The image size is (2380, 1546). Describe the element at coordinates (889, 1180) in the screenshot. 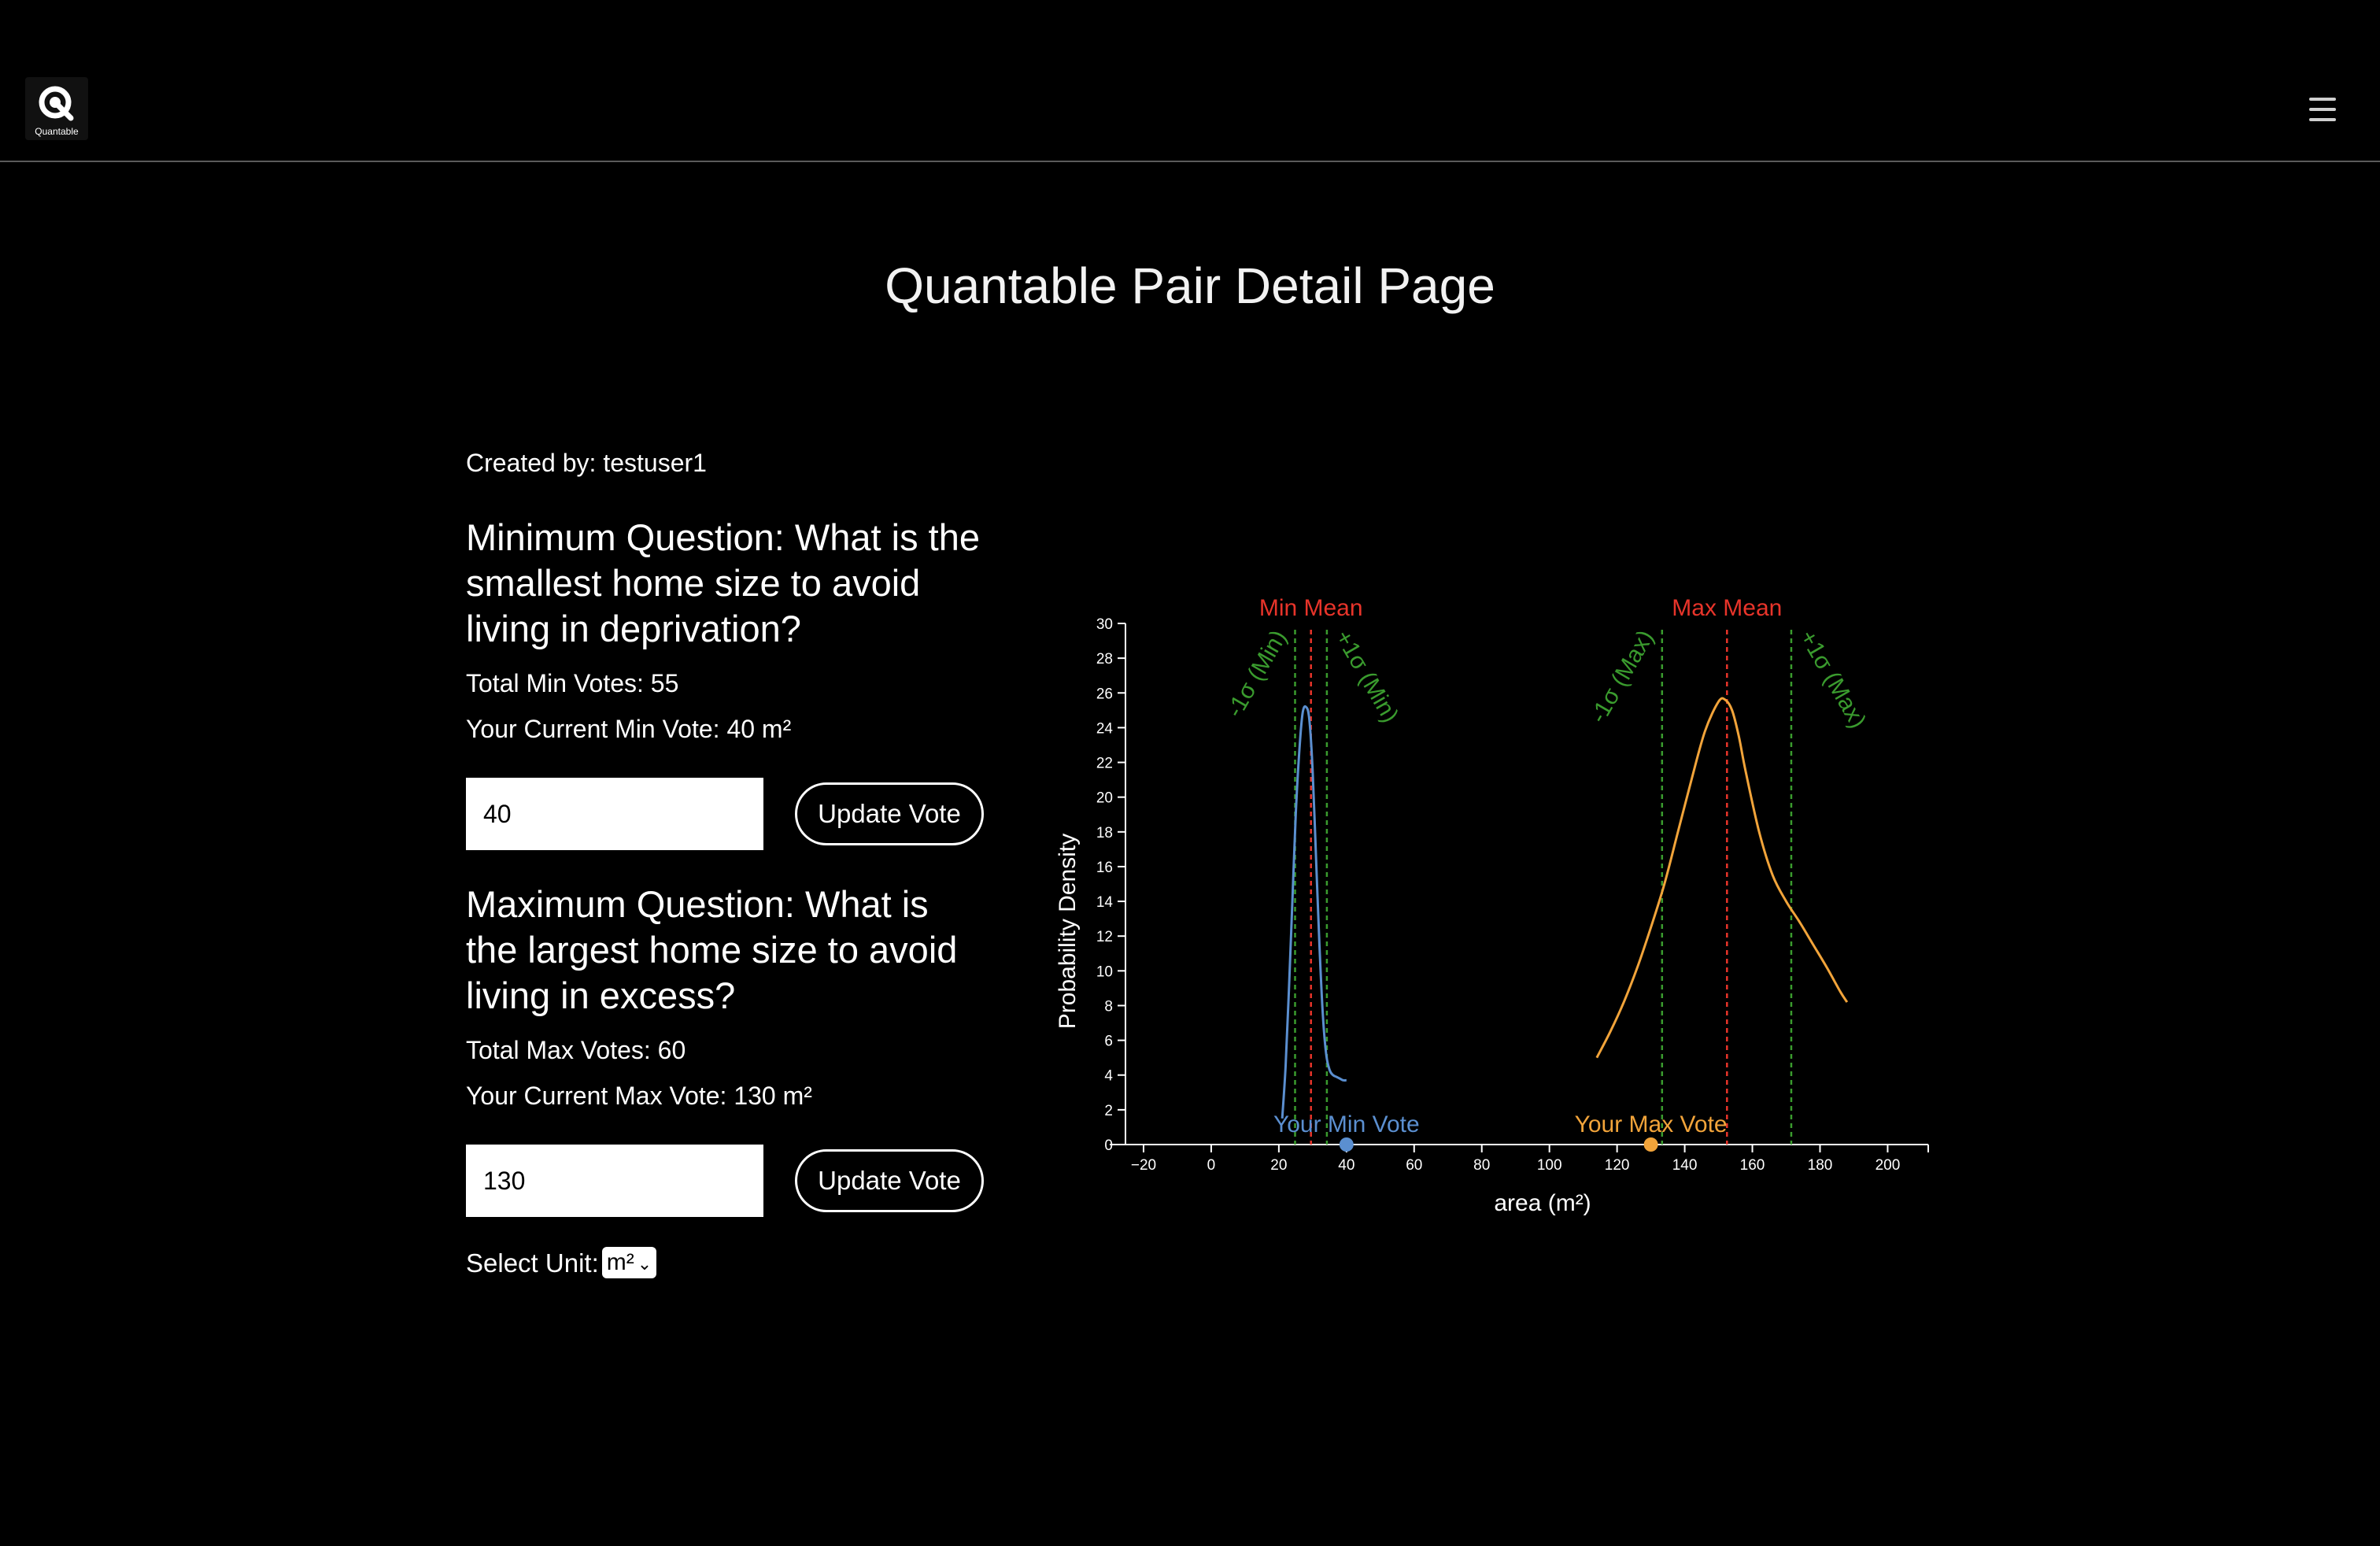

I see `update-max-vote-button: Update Vote` at that location.